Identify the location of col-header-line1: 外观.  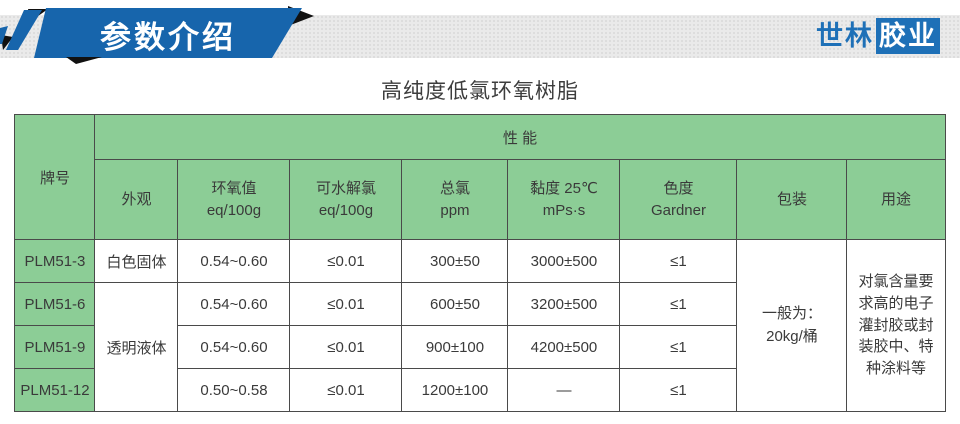
(136, 199).